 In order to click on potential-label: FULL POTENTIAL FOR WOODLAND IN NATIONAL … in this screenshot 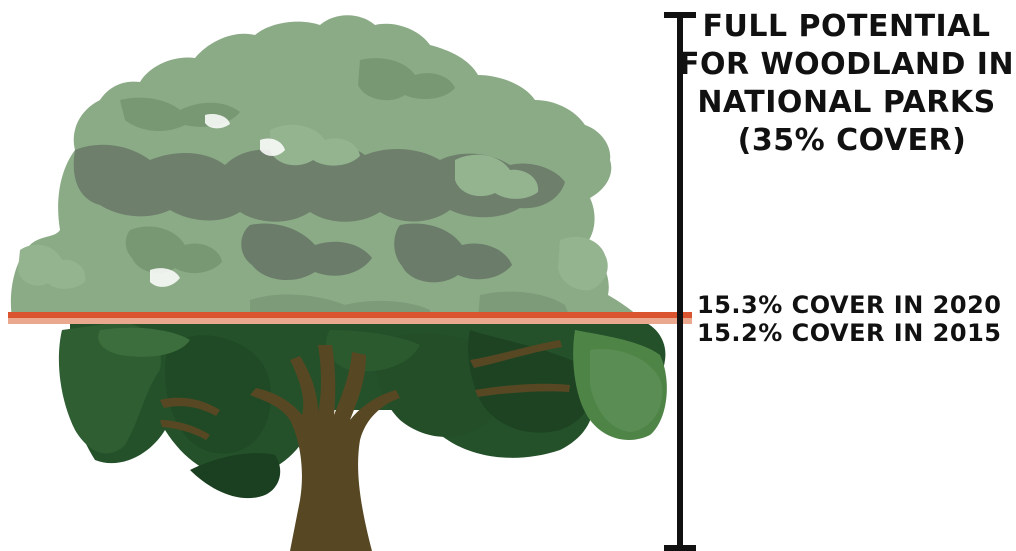, I will do `click(847, 83)`.